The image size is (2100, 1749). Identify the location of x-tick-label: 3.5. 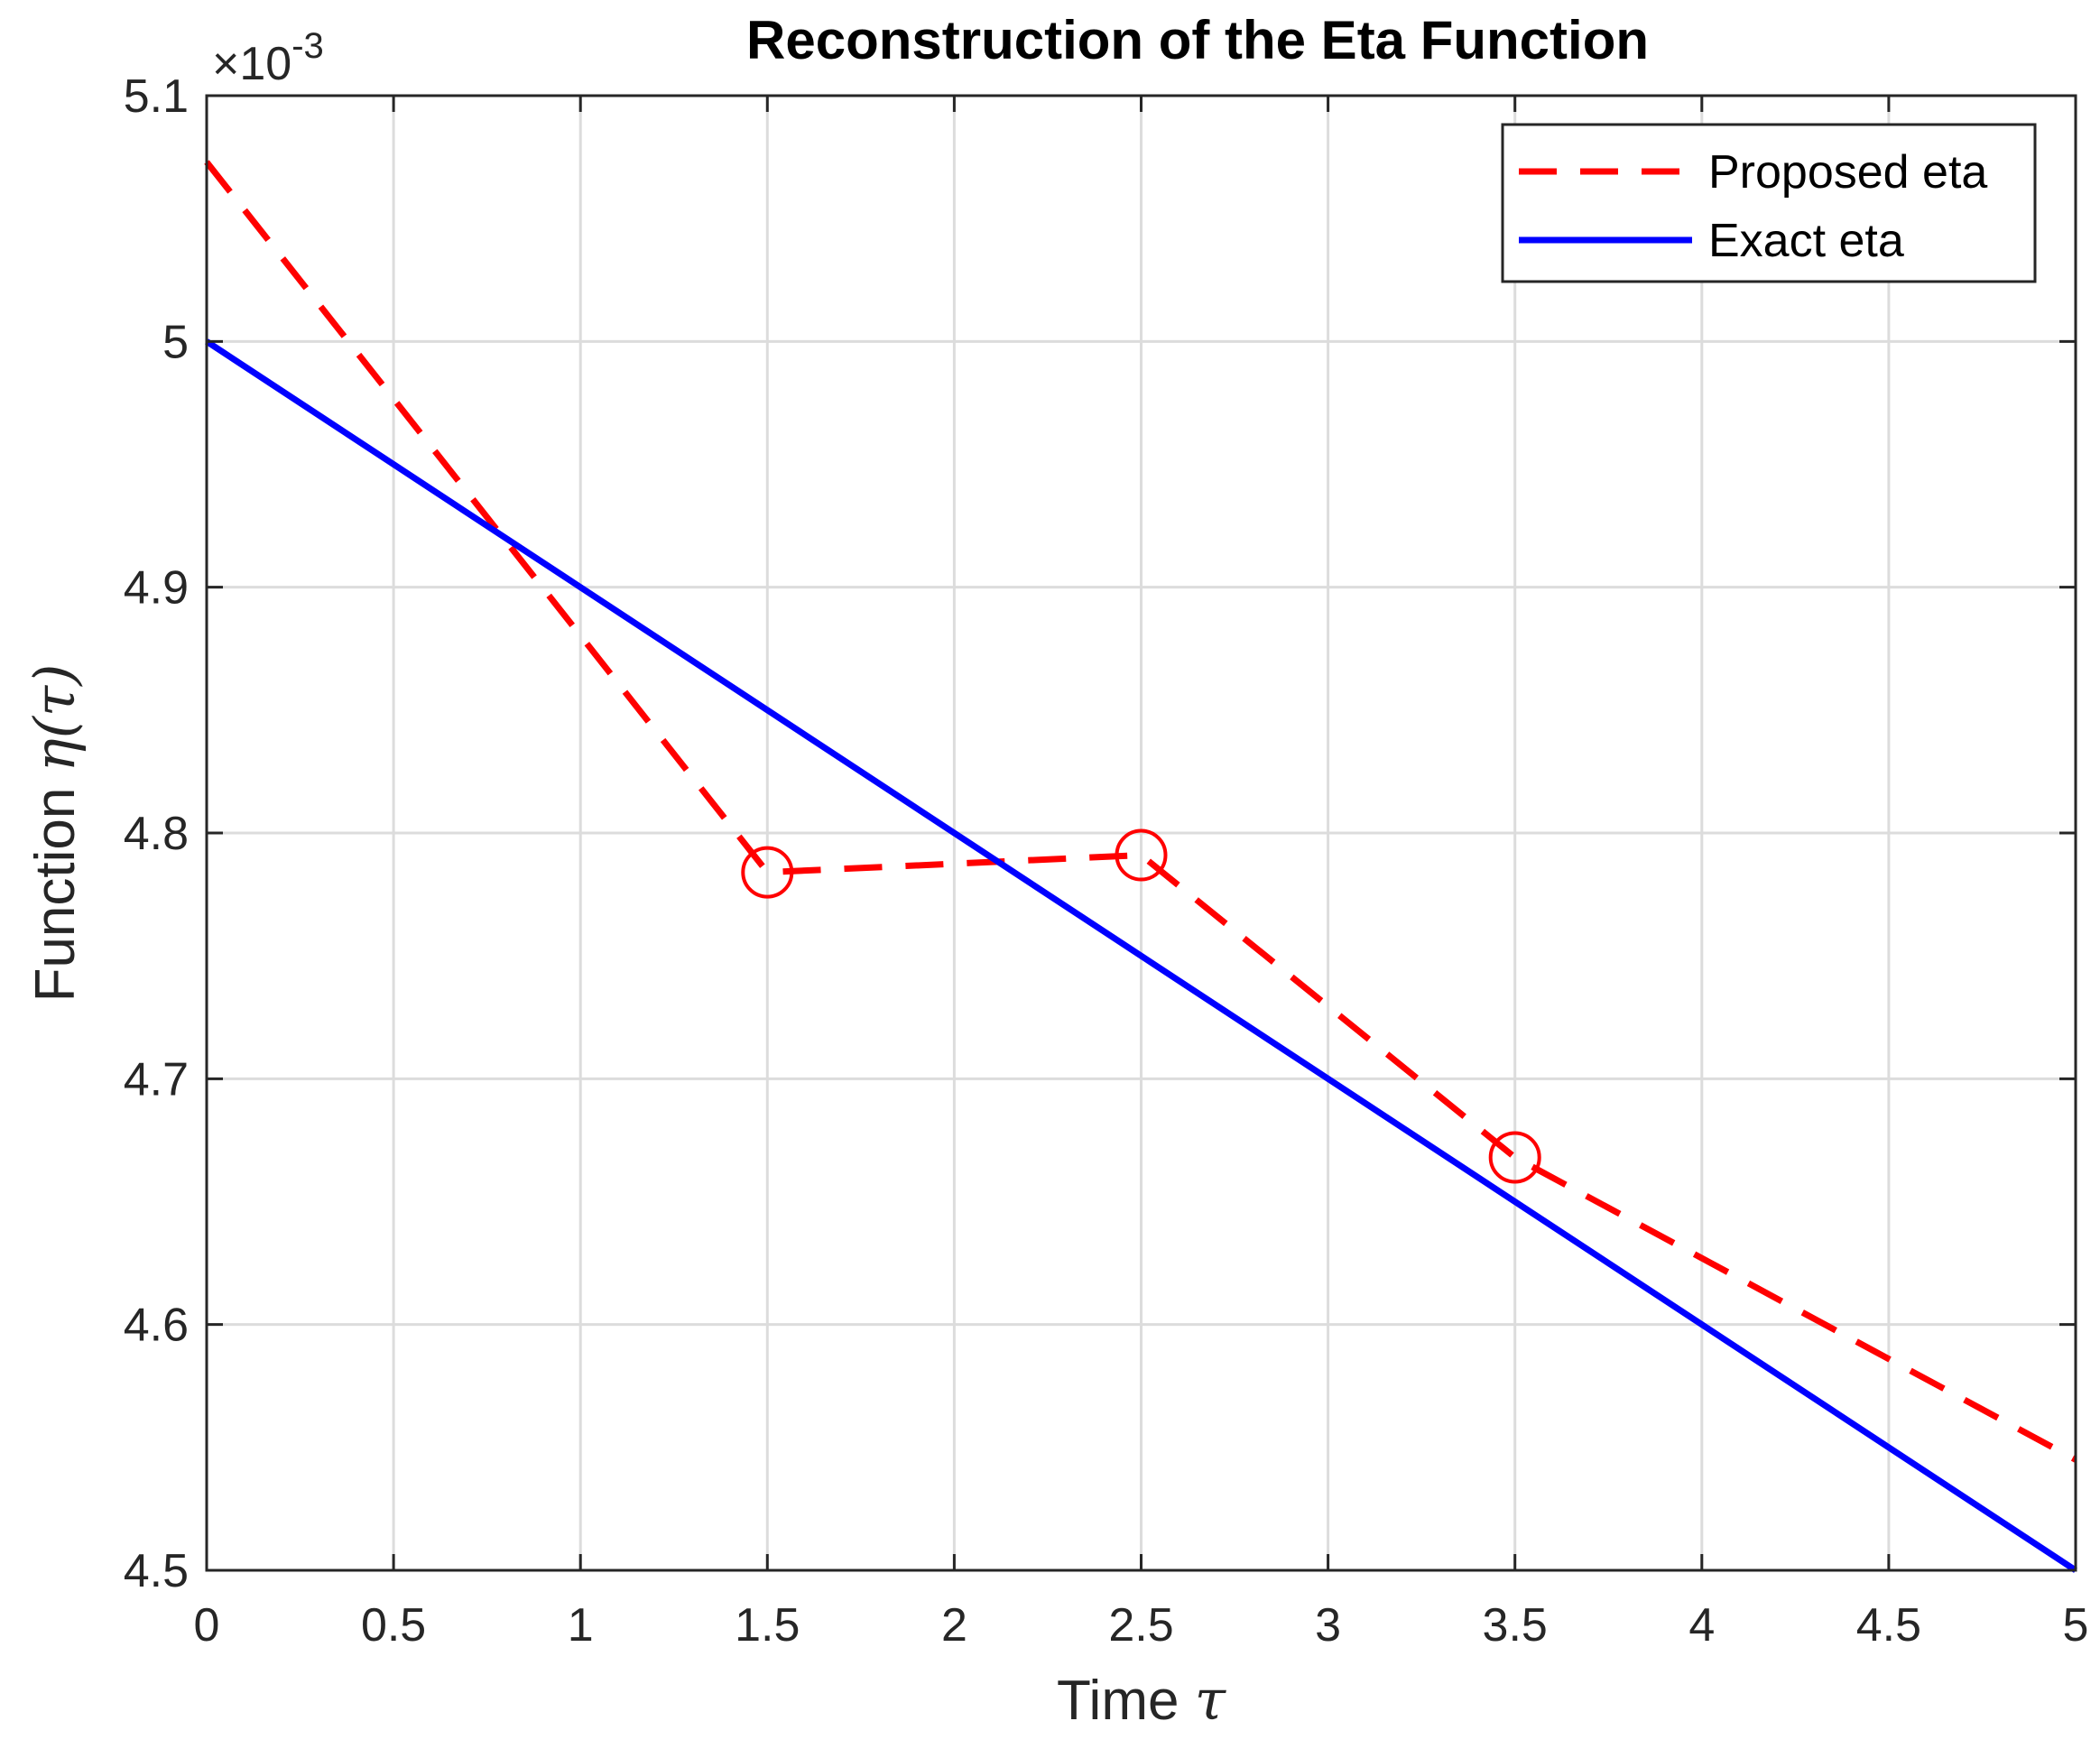
(1515, 1625).